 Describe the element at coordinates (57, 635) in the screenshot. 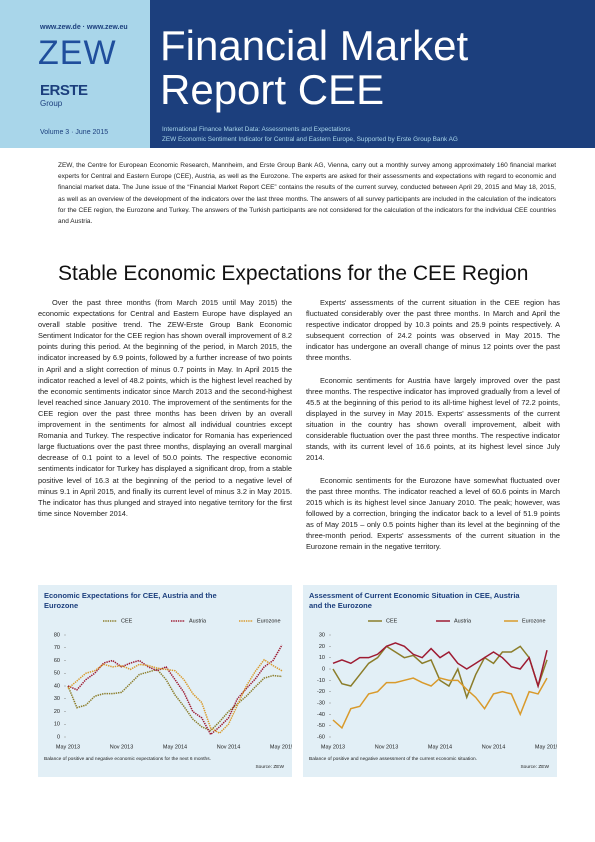

I see `y-tick-label: 80` at that location.